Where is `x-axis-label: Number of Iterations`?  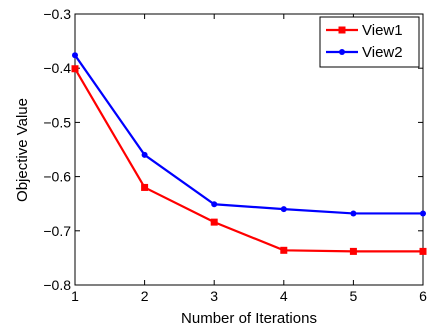
x-axis-label: Number of Iterations is located at coordinates (249, 318).